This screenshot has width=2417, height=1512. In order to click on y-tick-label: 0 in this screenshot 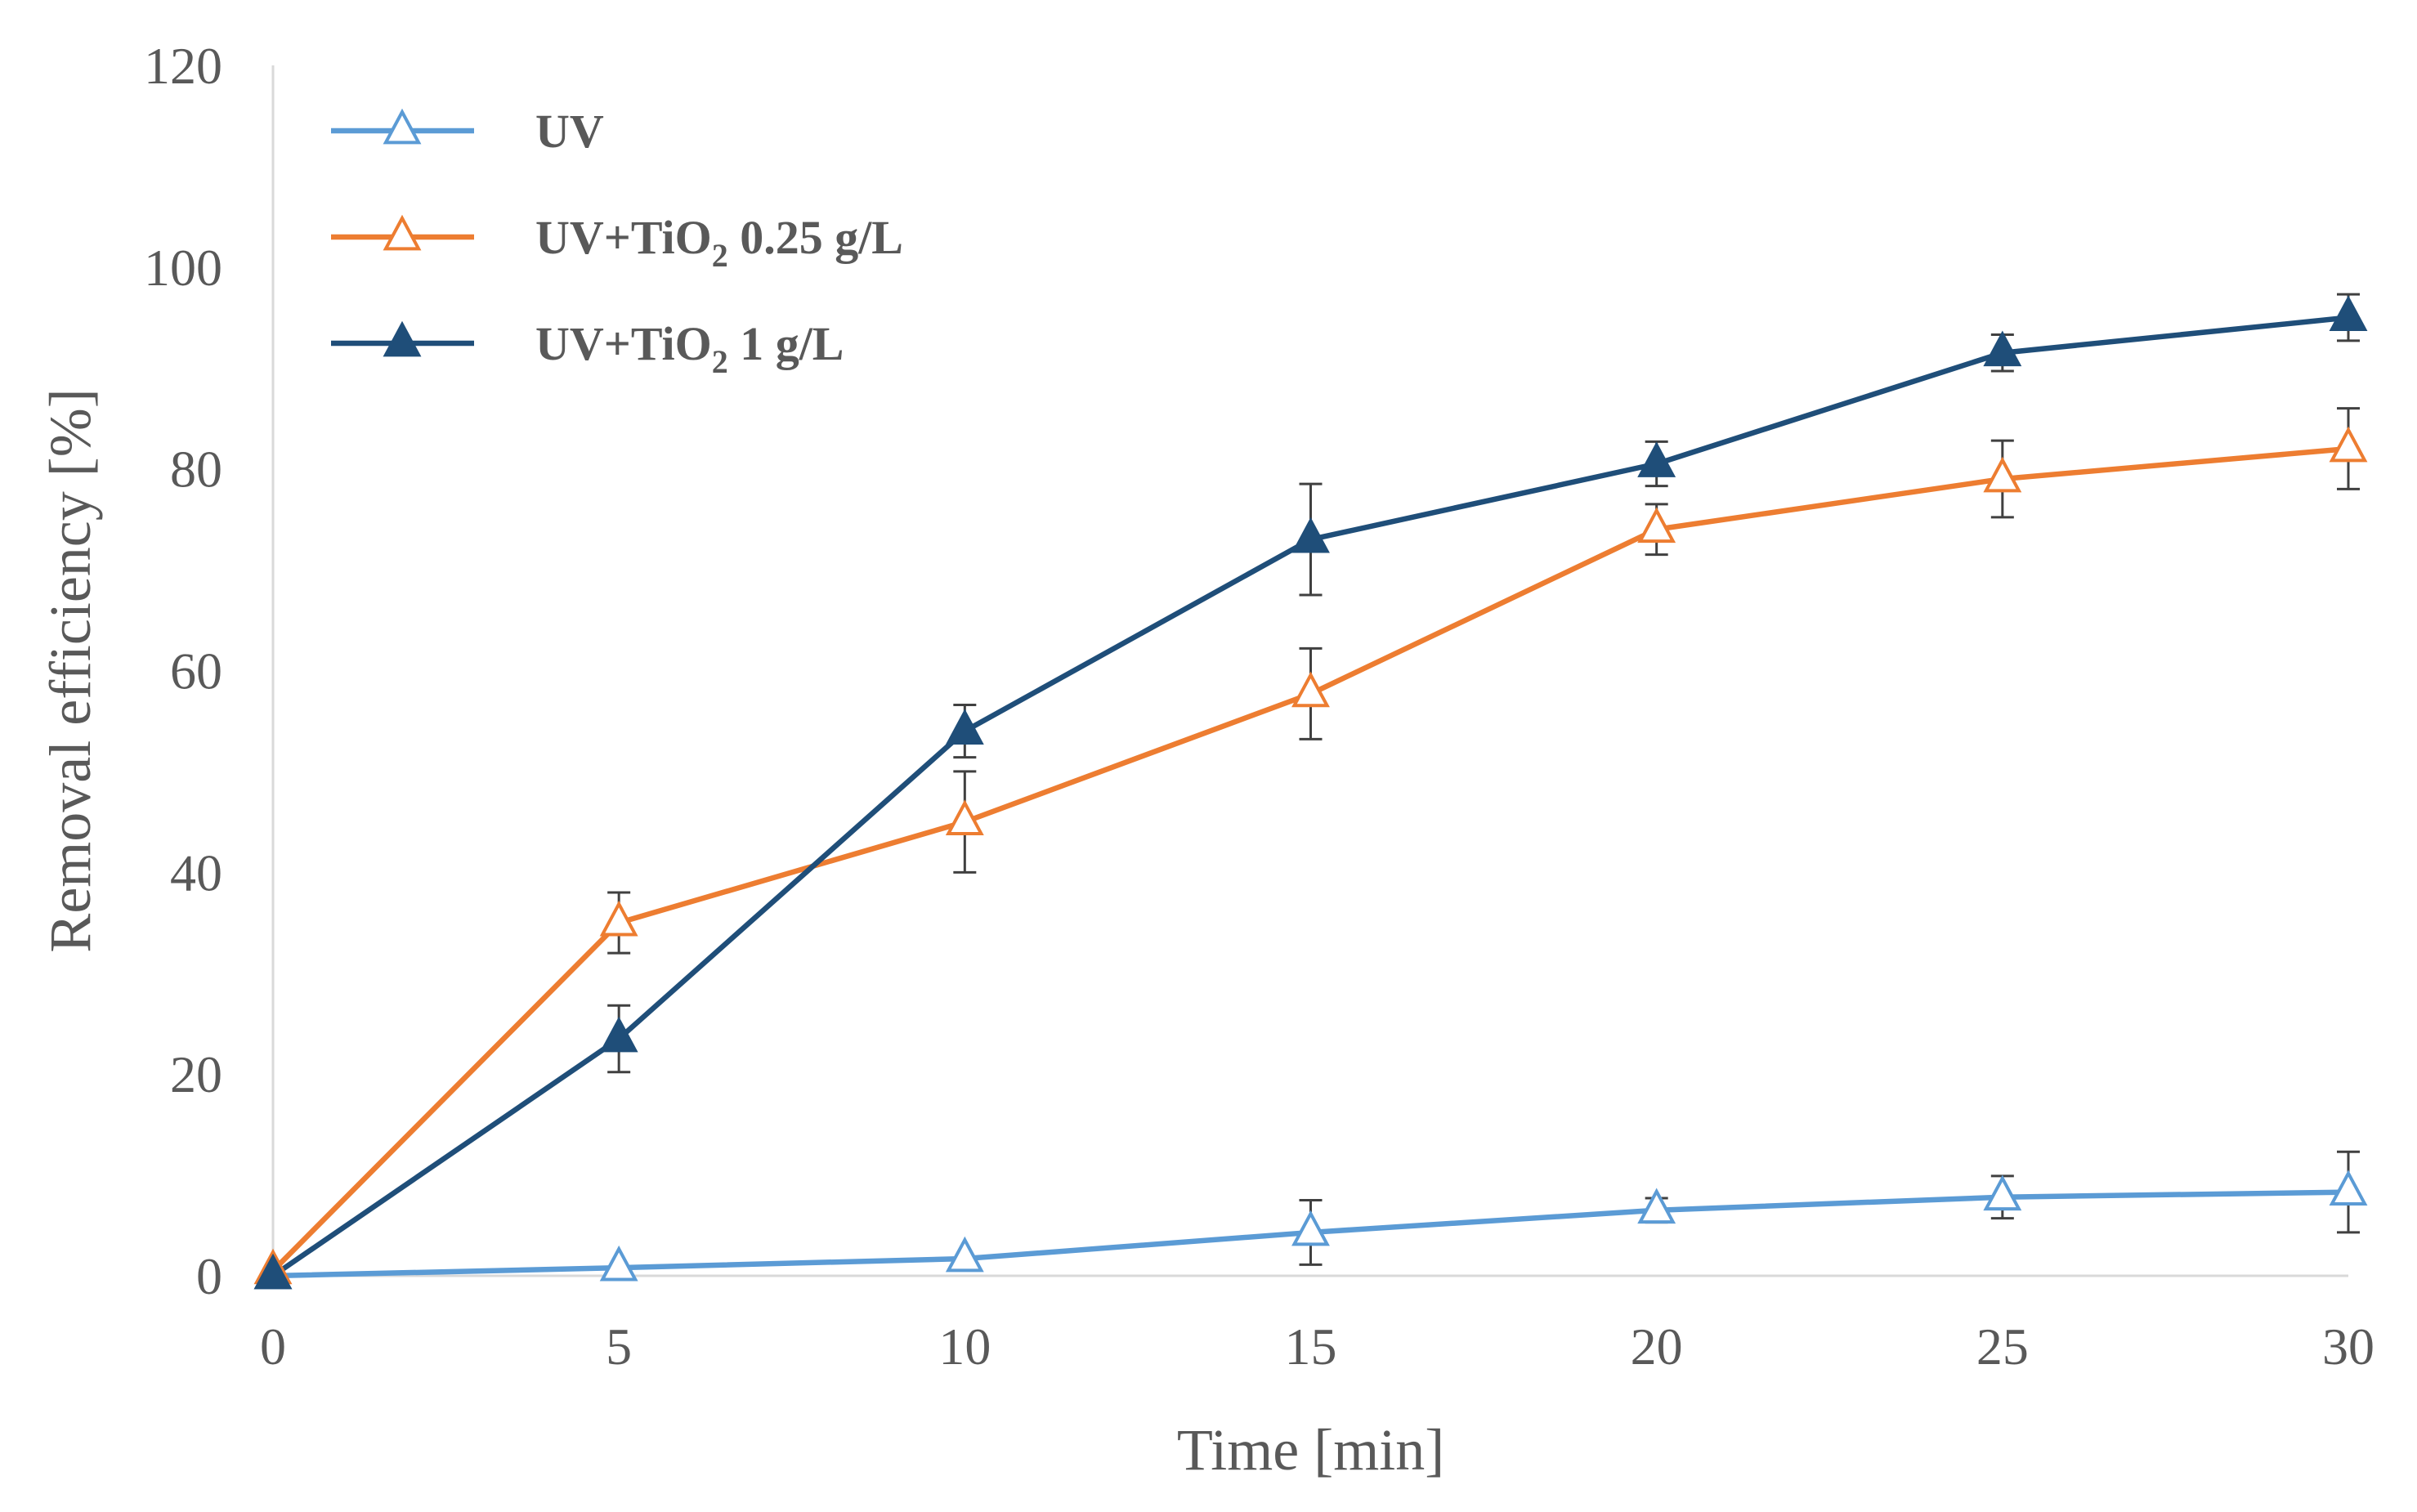, I will do `click(209, 1276)`.